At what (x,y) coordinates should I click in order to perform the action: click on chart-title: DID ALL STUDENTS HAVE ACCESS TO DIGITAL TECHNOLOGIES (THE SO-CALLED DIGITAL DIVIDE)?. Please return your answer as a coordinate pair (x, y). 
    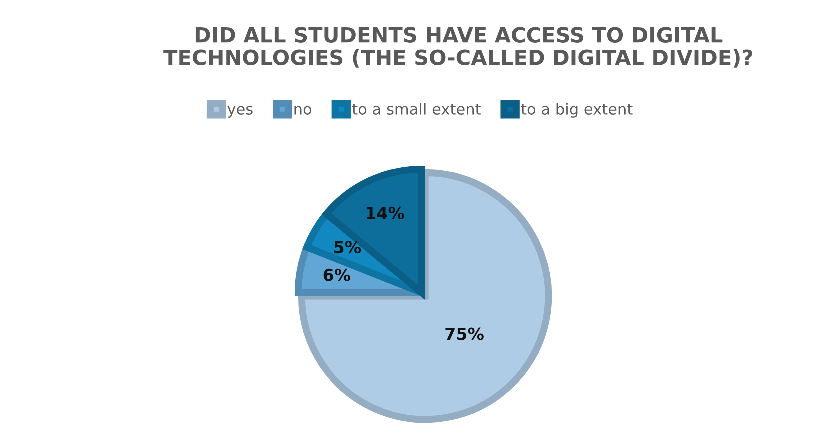
    Looking at the image, I should click on (458, 47).